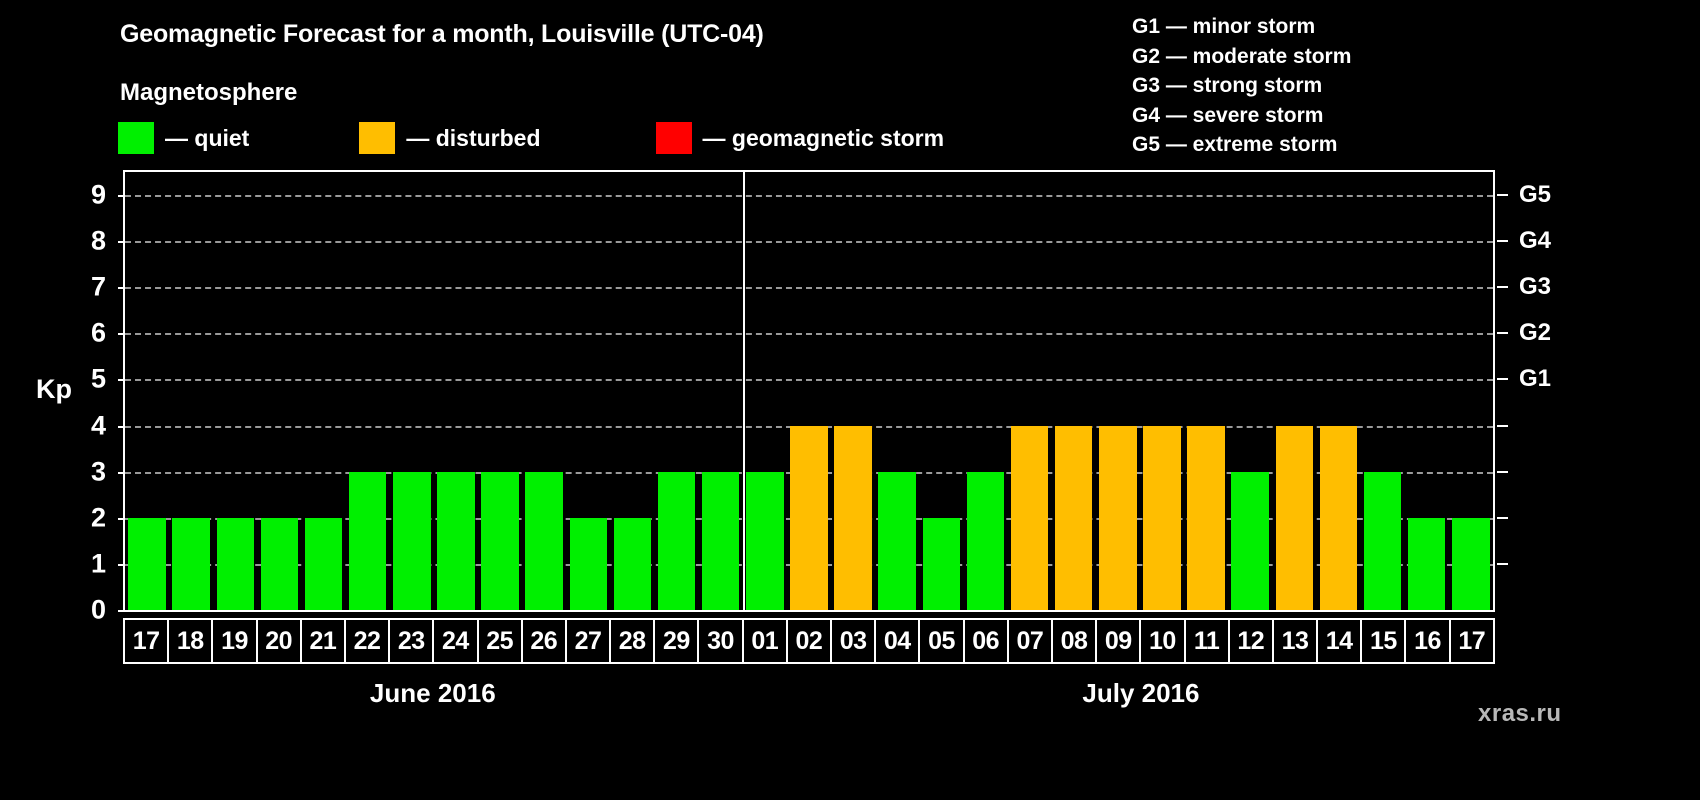 The height and width of the screenshot is (800, 1700). What do you see at coordinates (473, 137) in the screenshot?
I see `legend-label-disturbed: — disturbed` at bounding box center [473, 137].